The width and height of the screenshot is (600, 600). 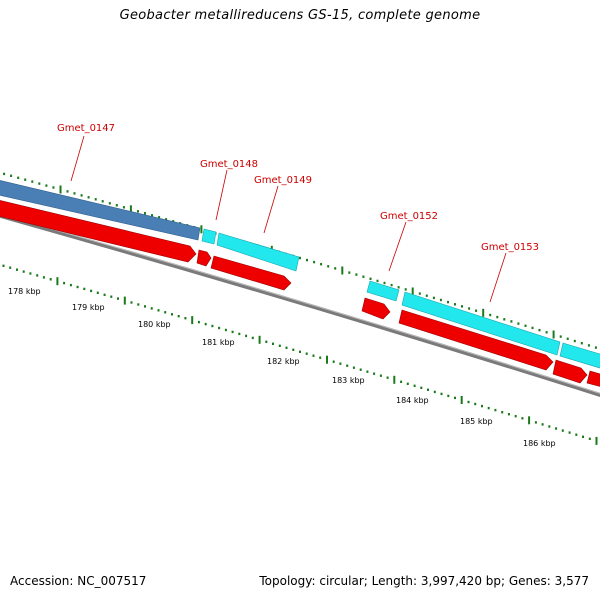 What do you see at coordinates (154, 324) in the screenshot?
I see `kbp-label-180: 180 kbp` at bounding box center [154, 324].